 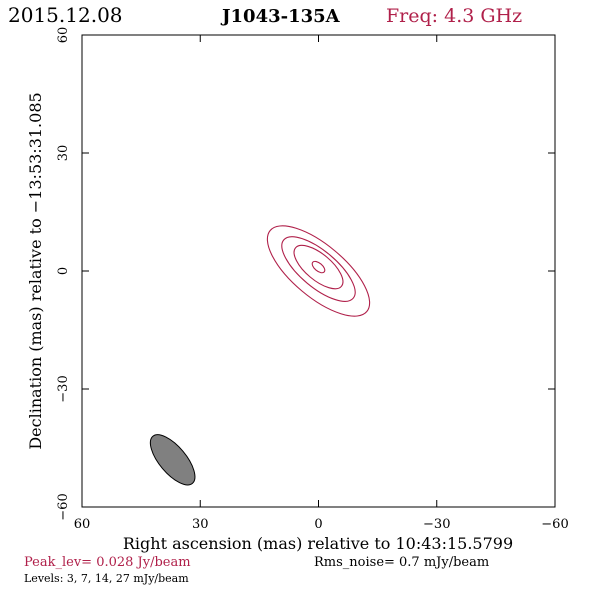 I want to click on x-tick-label: 0, so click(x=318, y=524).